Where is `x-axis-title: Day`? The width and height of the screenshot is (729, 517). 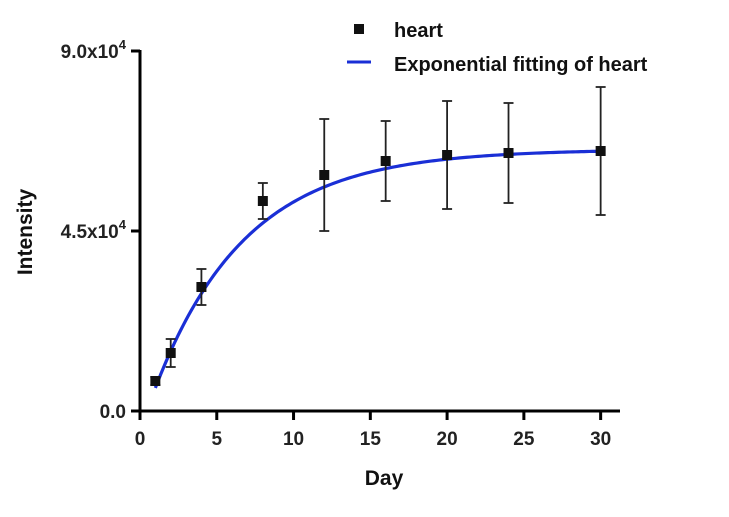
x-axis-title: Day is located at coordinates (384, 478).